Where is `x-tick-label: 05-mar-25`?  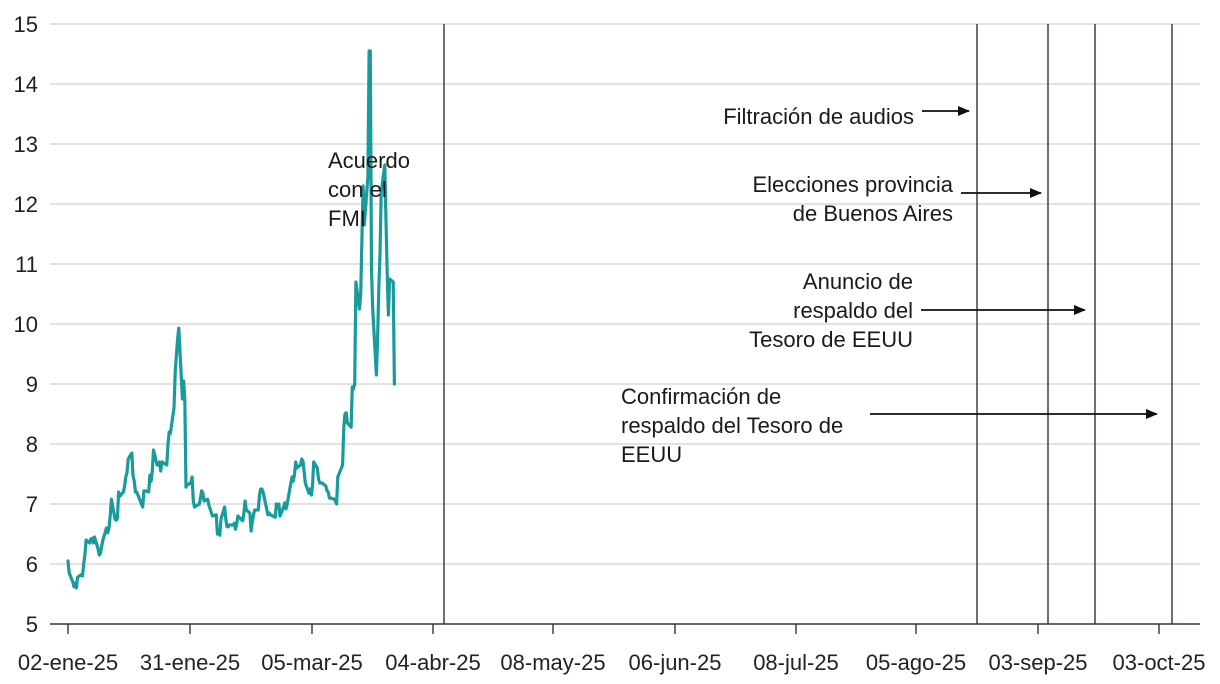 x-tick-label: 05-mar-25 is located at coordinates (311, 662).